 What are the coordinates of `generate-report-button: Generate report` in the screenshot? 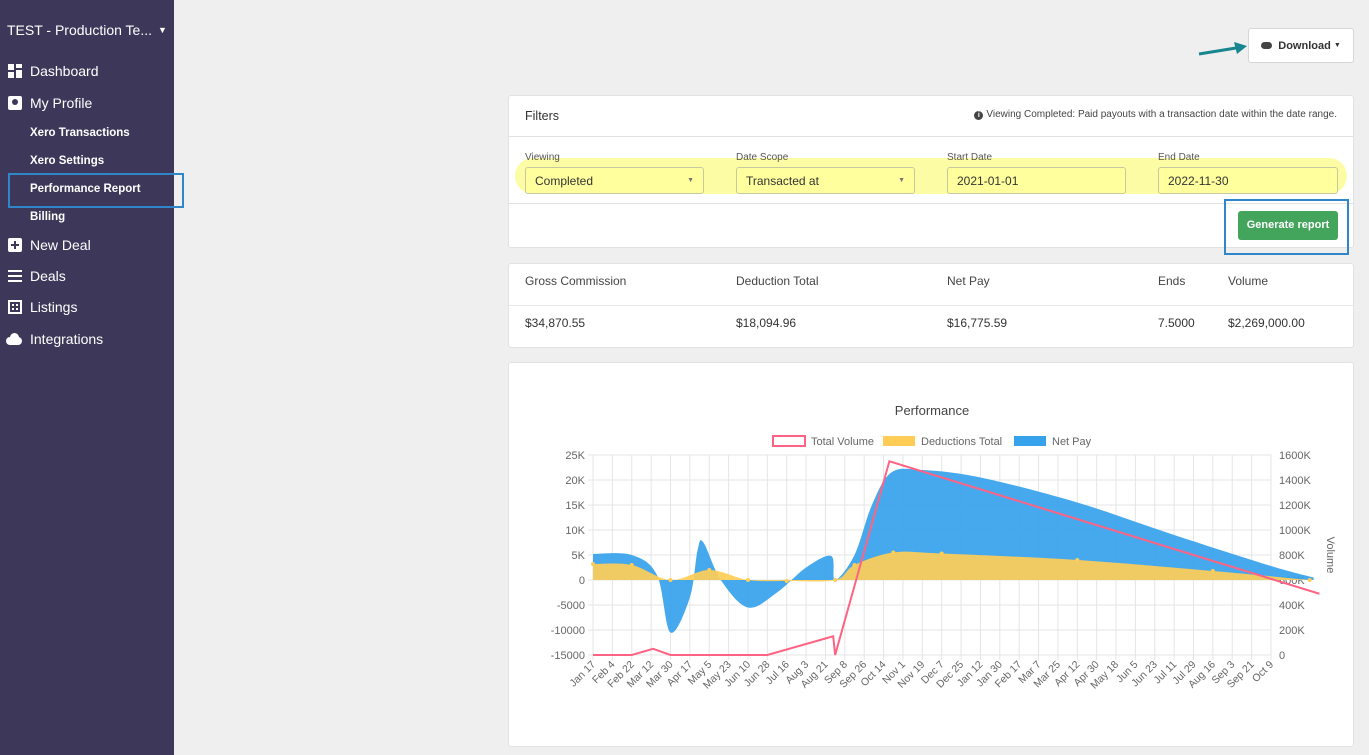 It's located at (1288, 225).